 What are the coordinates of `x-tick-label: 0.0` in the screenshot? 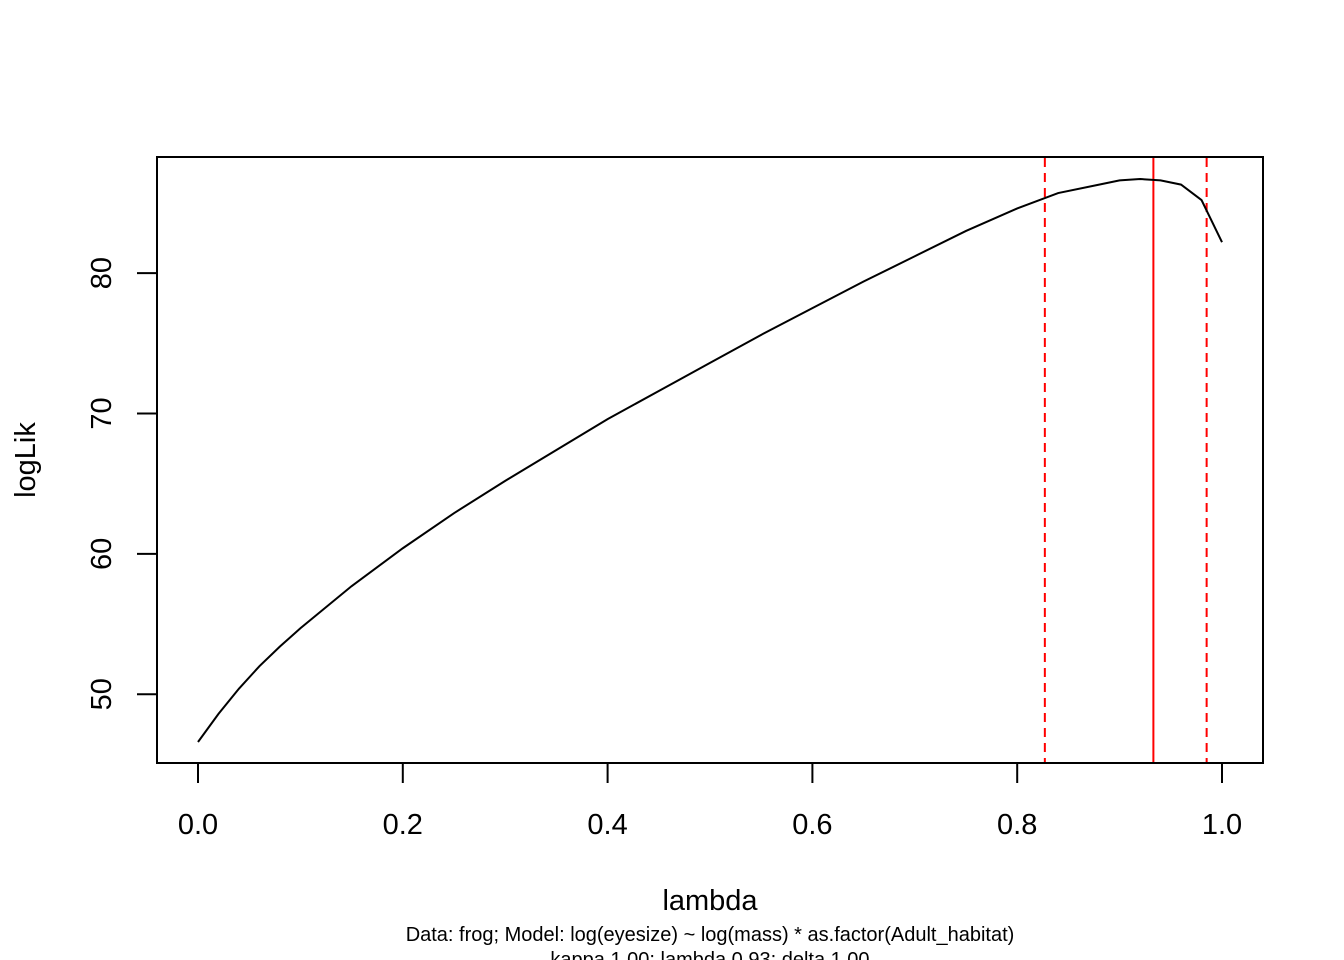 It's located at (198, 825).